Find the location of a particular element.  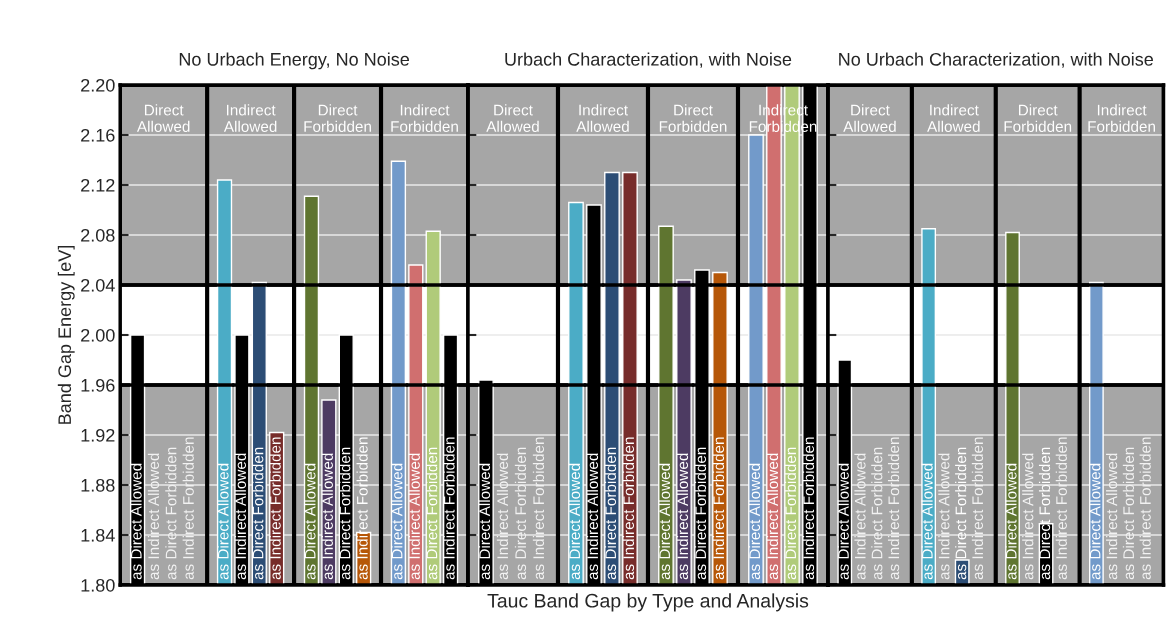

y-tick-label: 2.08 is located at coordinates (98, 235).